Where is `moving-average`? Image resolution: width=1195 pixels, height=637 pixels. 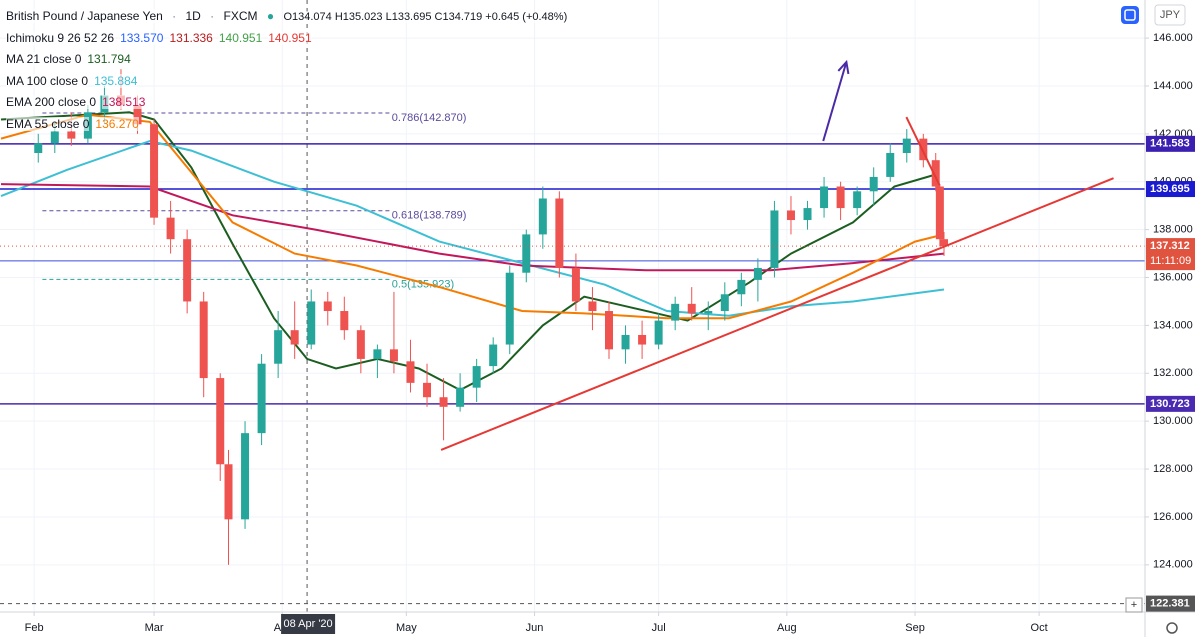 moving-average is located at coordinates (472, 227).